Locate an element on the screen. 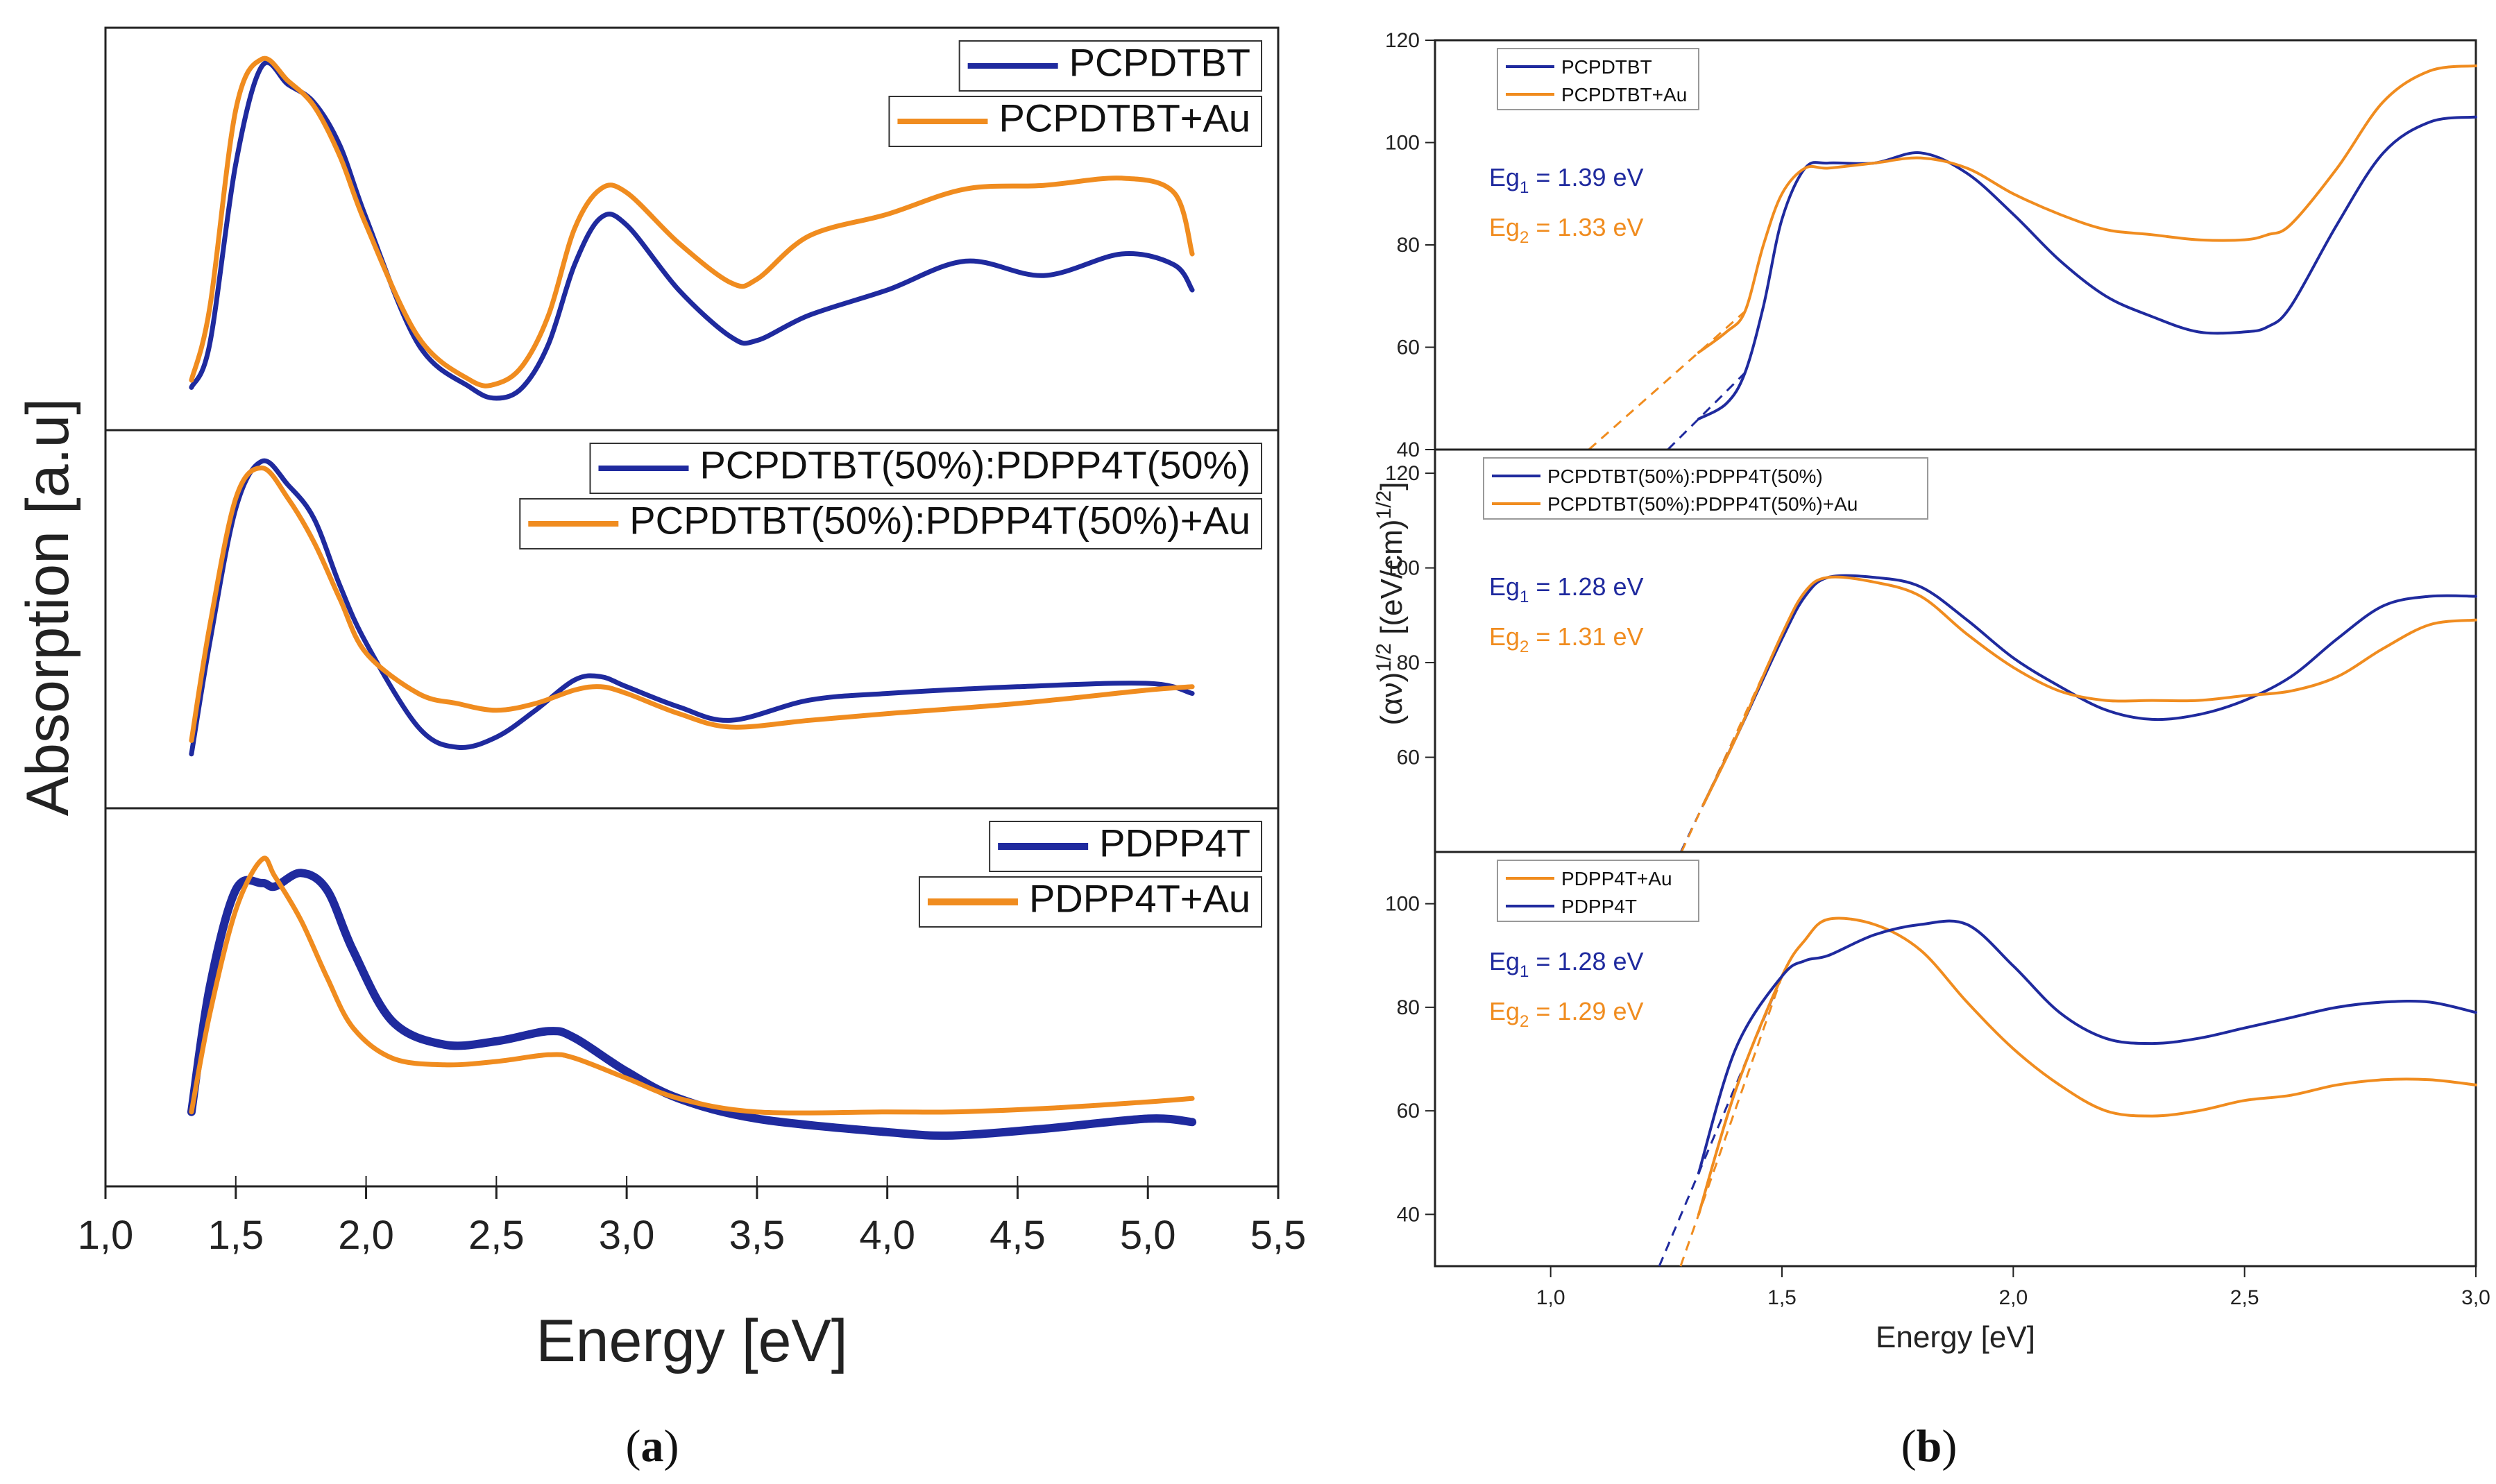 The width and height of the screenshot is (2496, 1484). annotation-value: = 1.29 eV is located at coordinates (1586, 1011).